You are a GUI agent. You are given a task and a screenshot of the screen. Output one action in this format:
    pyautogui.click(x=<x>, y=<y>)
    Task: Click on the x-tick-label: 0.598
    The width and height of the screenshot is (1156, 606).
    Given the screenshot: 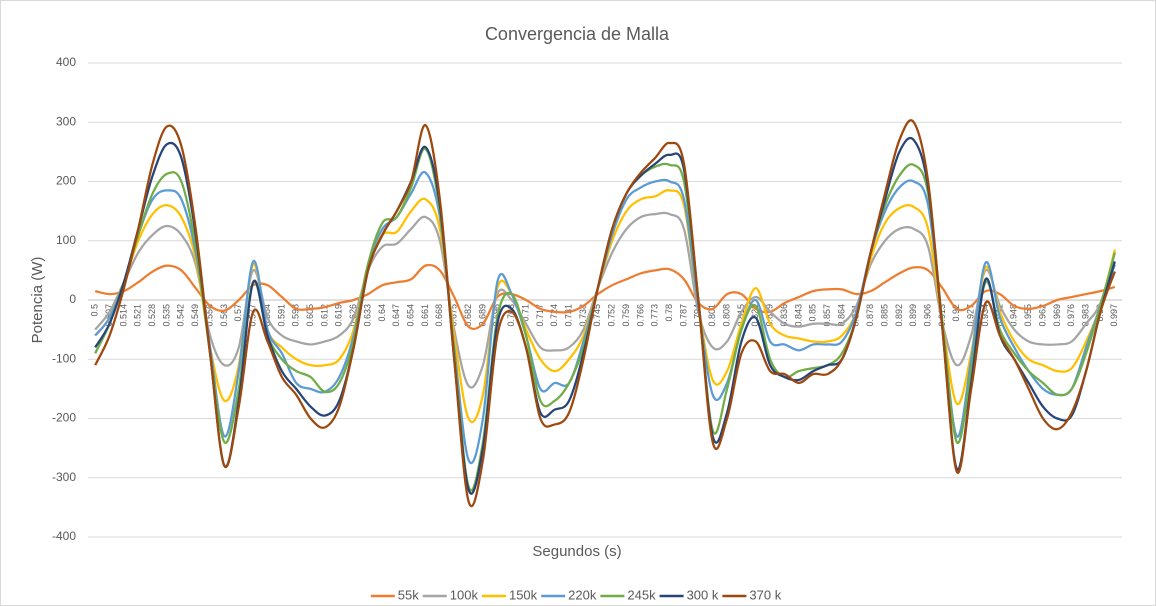 What is the action you would take?
    pyautogui.click(x=296, y=315)
    